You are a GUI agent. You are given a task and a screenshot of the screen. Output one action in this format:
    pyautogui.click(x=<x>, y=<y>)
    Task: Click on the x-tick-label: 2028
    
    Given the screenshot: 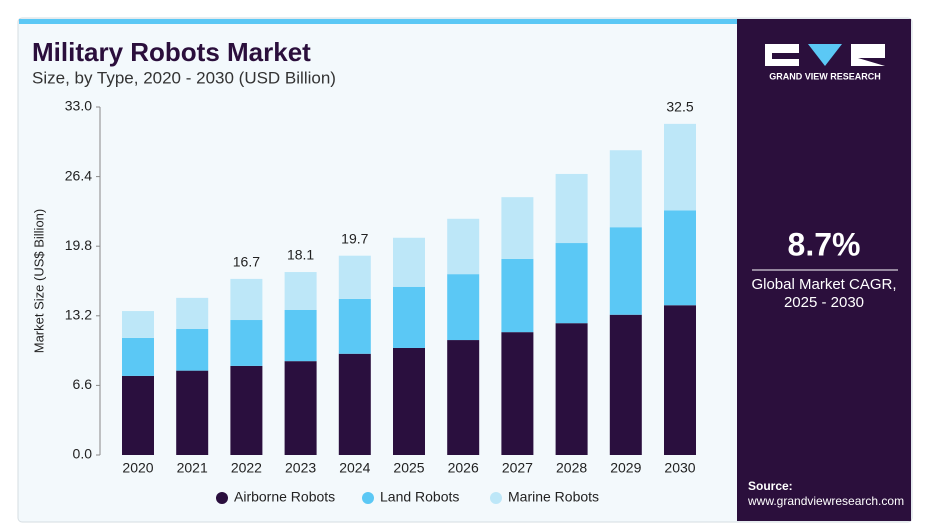 What is the action you would take?
    pyautogui.click(x=571, y=468)
    